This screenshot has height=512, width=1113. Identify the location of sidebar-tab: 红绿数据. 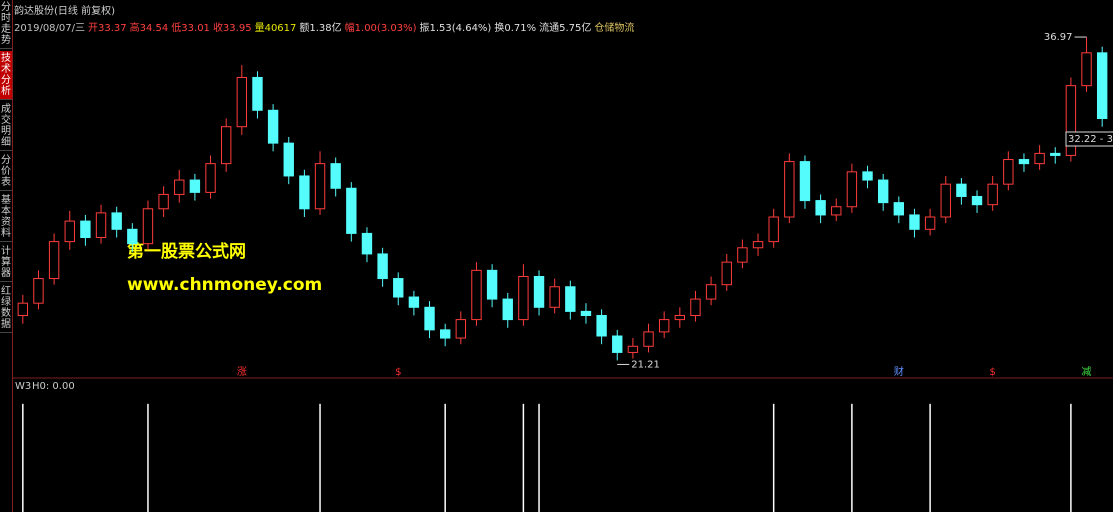
(6, 308).